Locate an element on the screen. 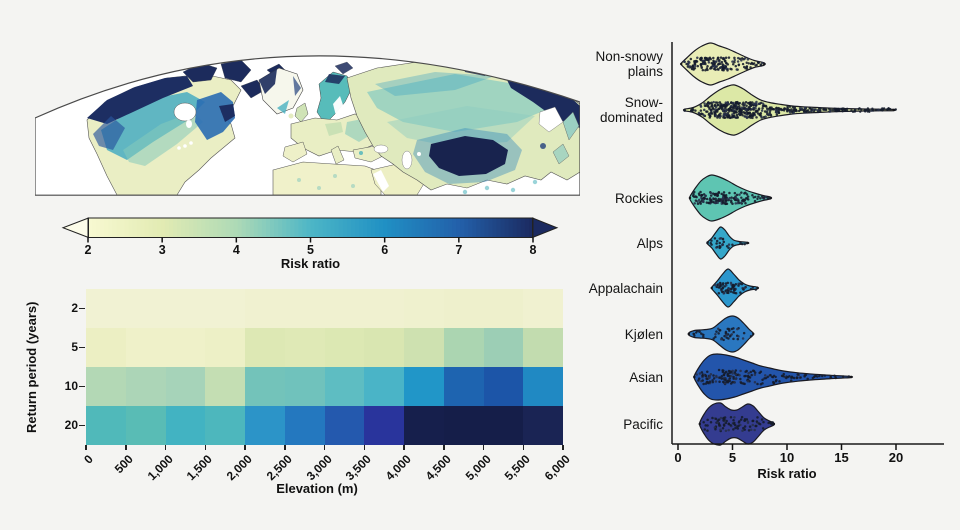 This screenshot has height=530, width=960. violin-asian is located at coordinates (773, 377).